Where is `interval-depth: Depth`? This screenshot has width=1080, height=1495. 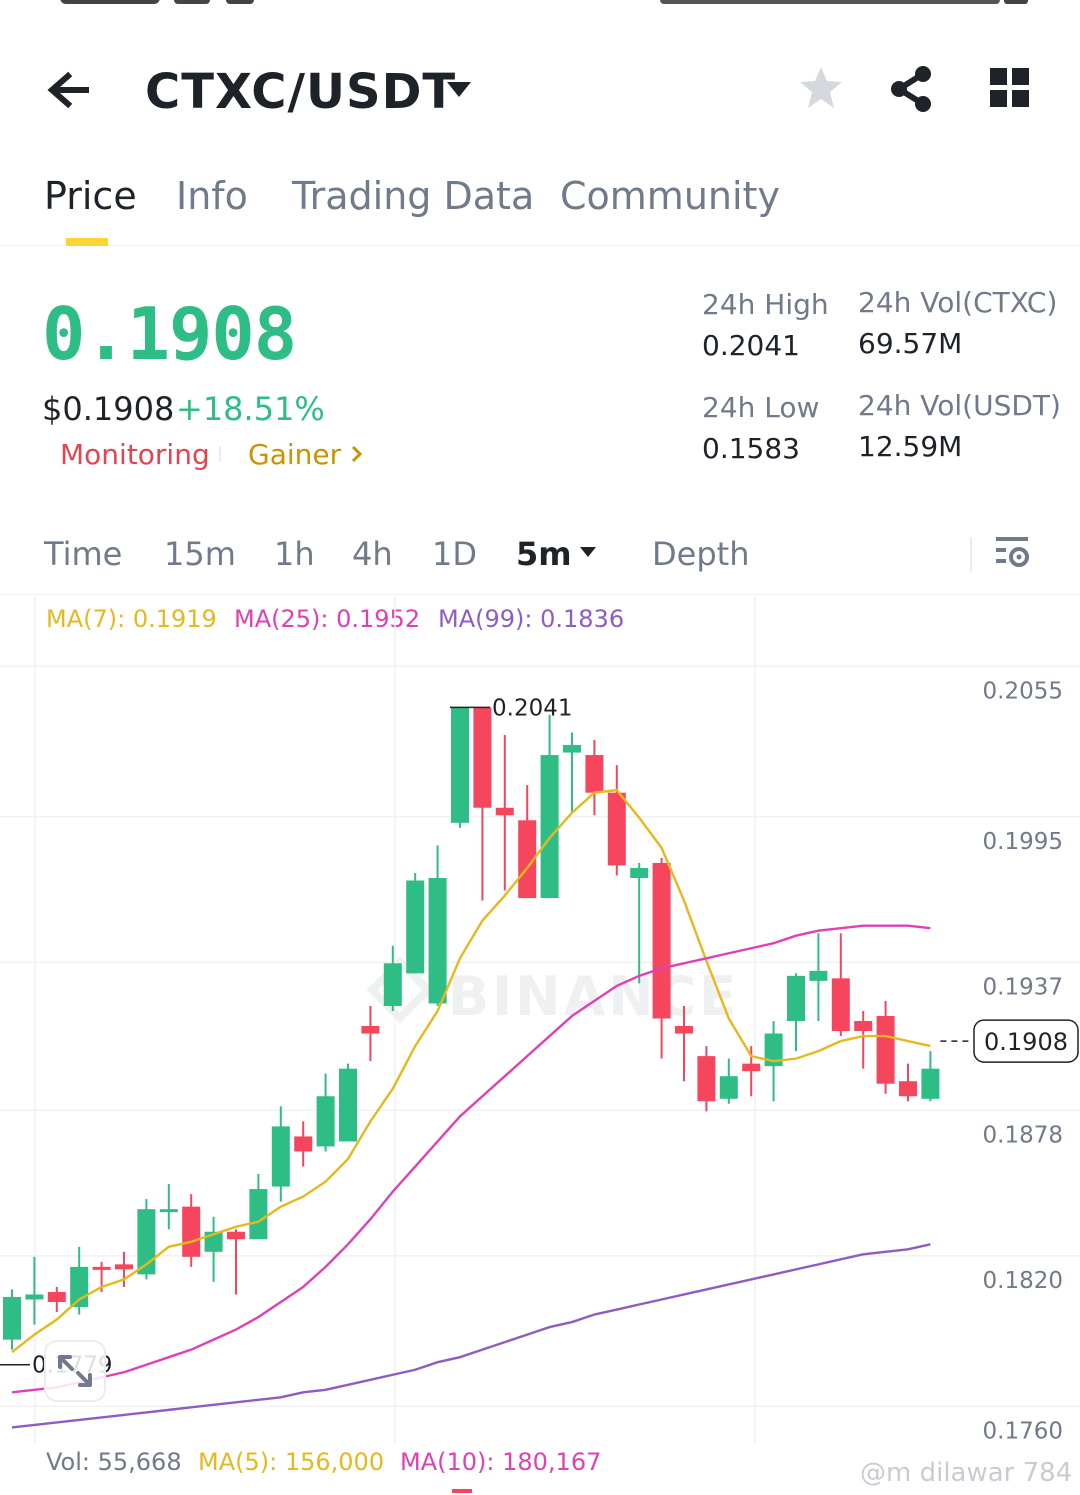 interval-depth: Depth is located at coordinates (701, 554).